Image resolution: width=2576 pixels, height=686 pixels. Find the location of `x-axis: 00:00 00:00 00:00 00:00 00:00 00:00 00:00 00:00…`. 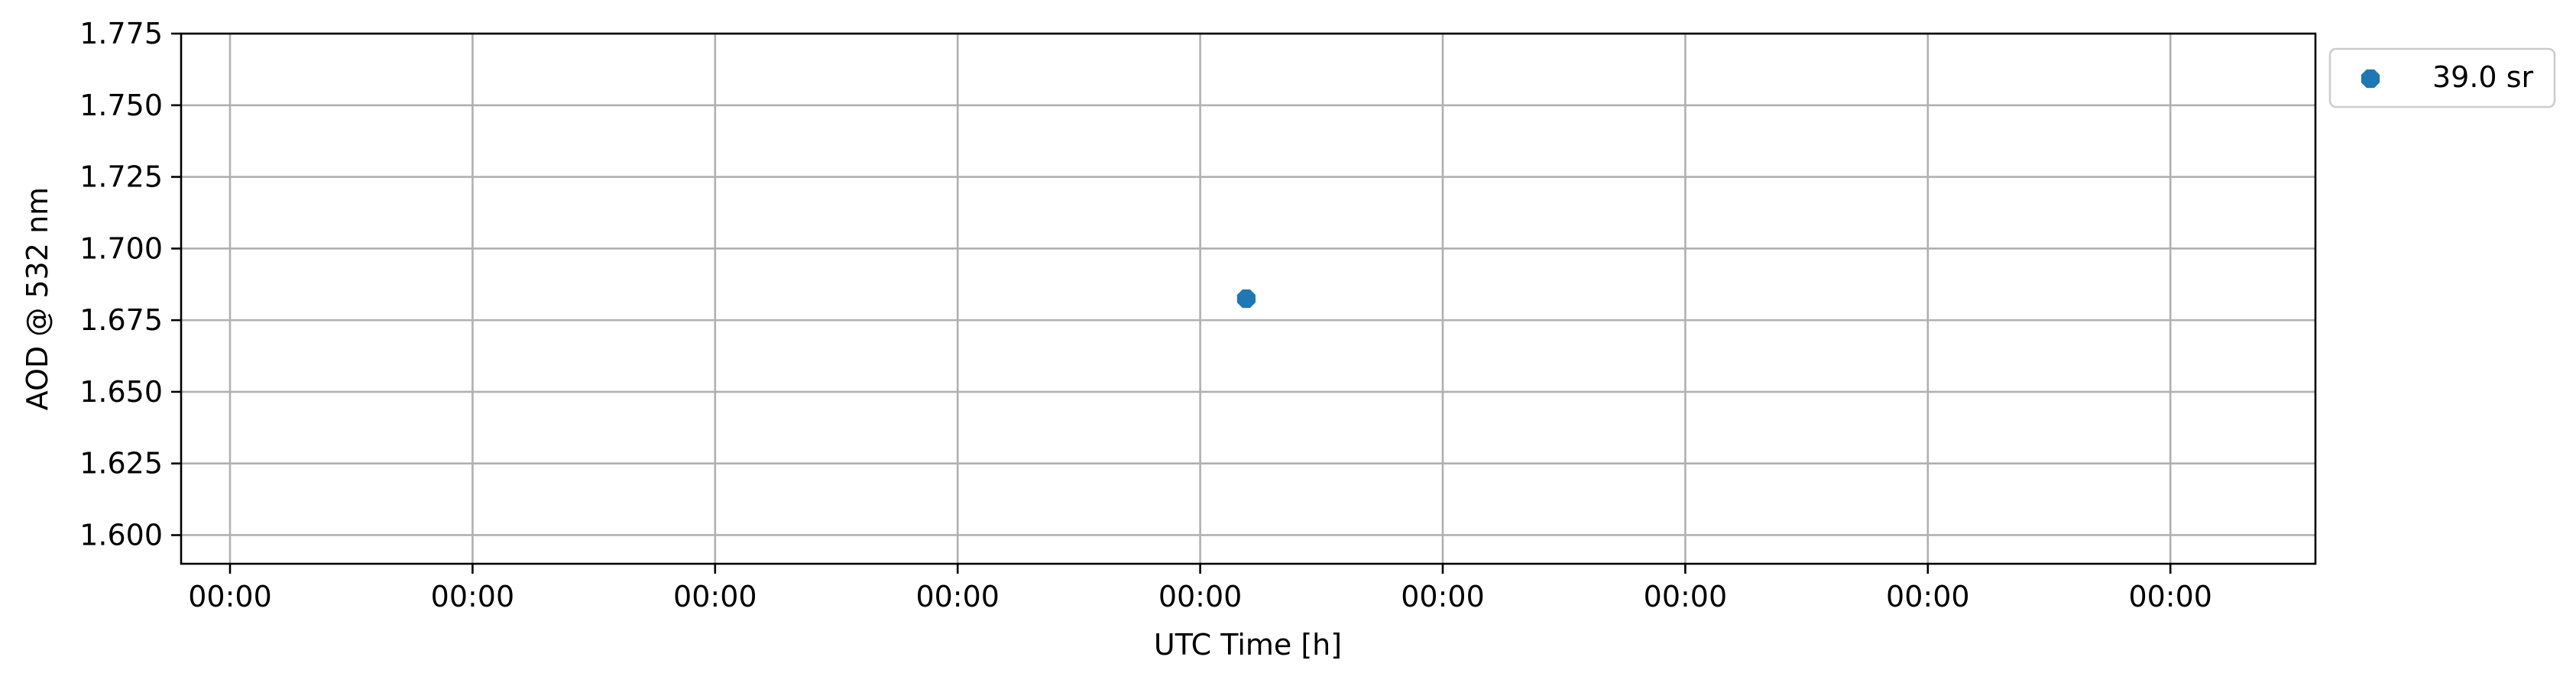

x-axis: 00:00 00:00 00:00 00:00 00:00 00:00 00:00 00:00… is located at coordinates (1200, 588).